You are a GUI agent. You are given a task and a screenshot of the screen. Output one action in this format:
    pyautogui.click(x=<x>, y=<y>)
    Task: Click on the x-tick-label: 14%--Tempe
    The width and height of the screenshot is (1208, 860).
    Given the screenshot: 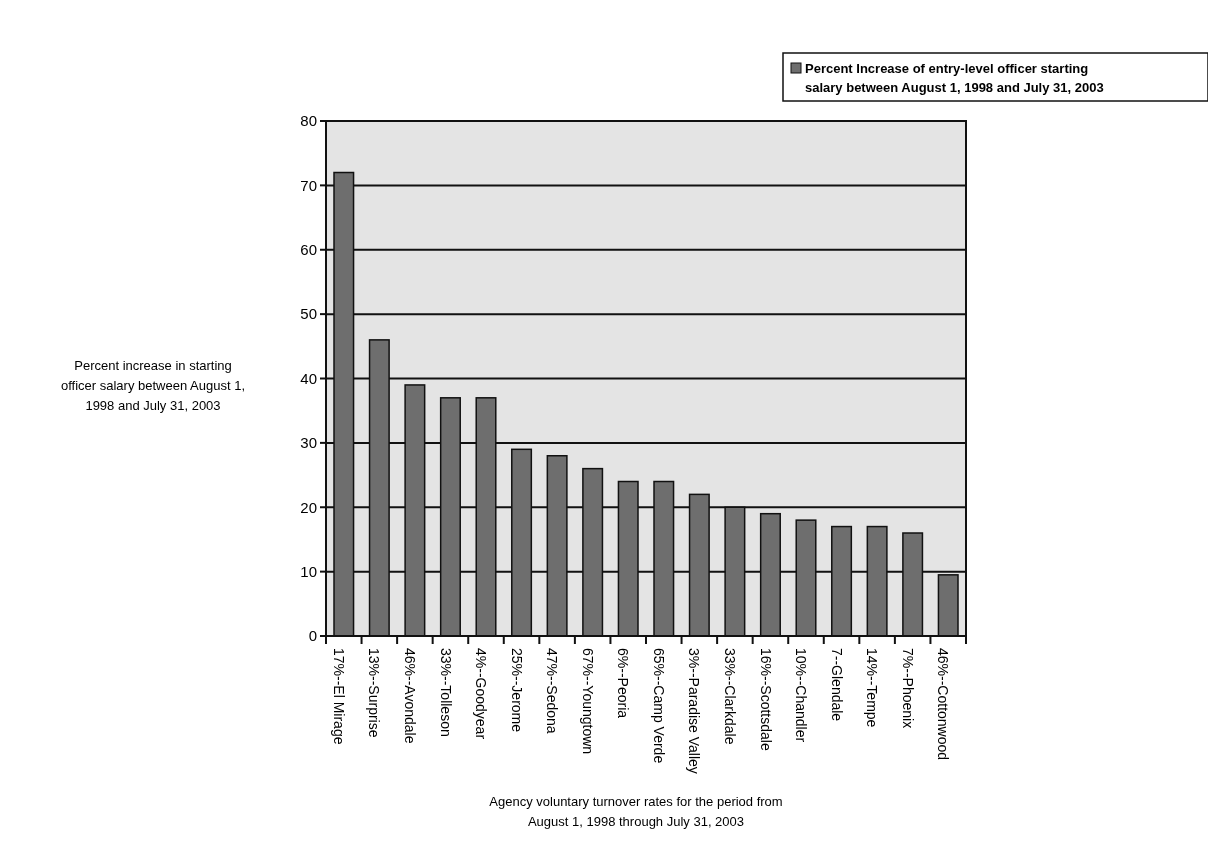 What is the action you would take?
    pyautogui.click(x=872, y=688)
    